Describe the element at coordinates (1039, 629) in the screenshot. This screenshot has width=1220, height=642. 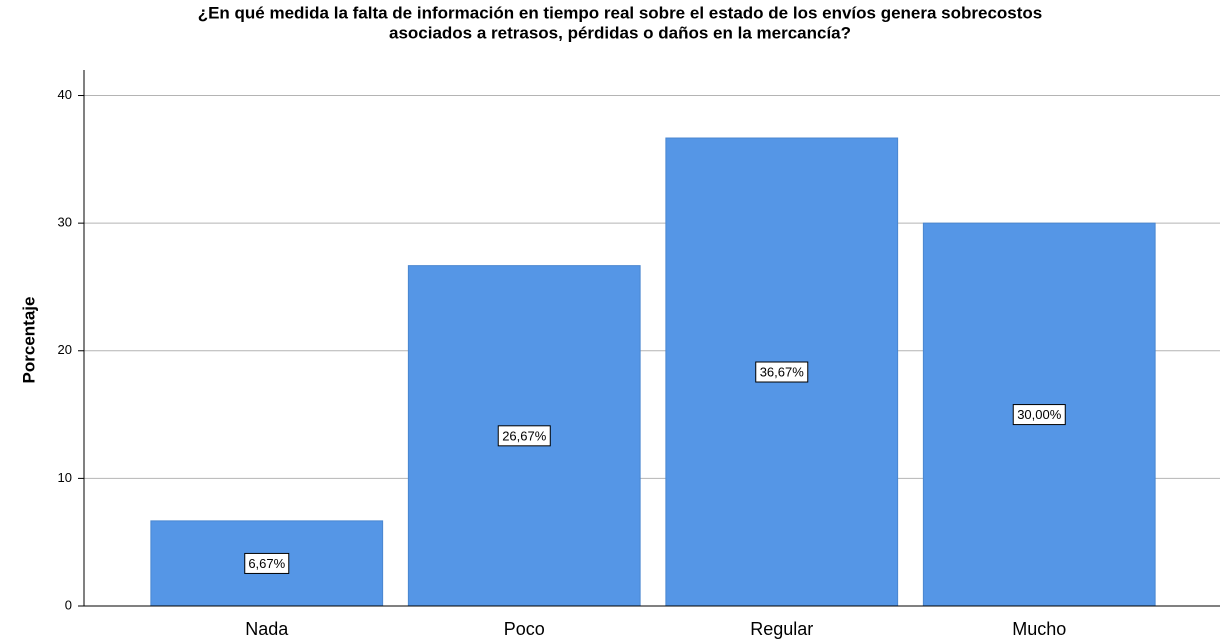
I see `x-tick-label: Mucho` at that location.